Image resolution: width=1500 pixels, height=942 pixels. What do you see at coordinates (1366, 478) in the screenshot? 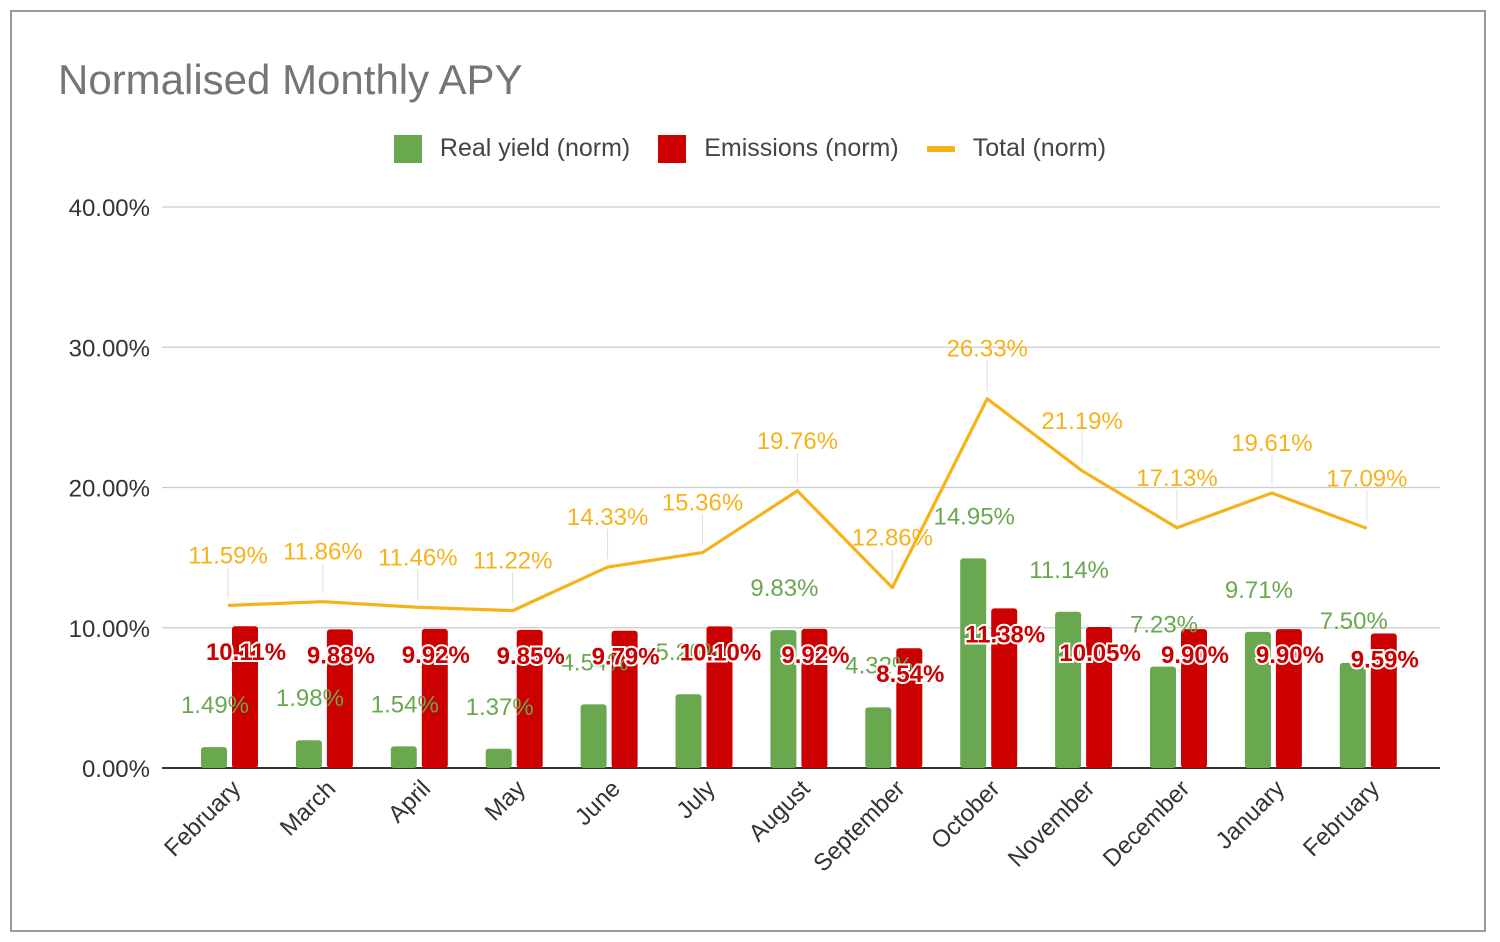
I see `data-label-total: 17.09%` at bounding box center [1366, 478].